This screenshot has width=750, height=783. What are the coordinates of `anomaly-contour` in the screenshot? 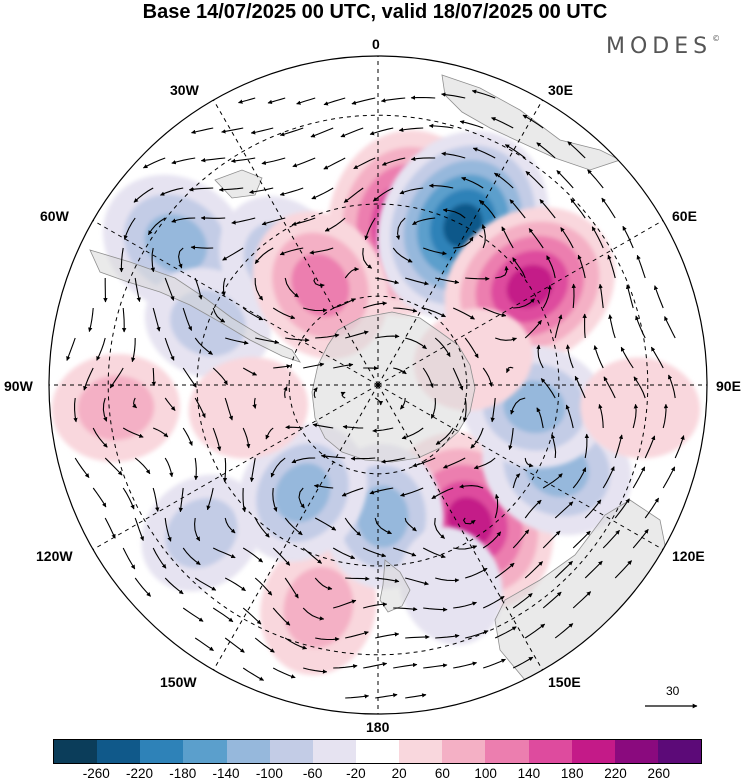 It's located at (302, 493).